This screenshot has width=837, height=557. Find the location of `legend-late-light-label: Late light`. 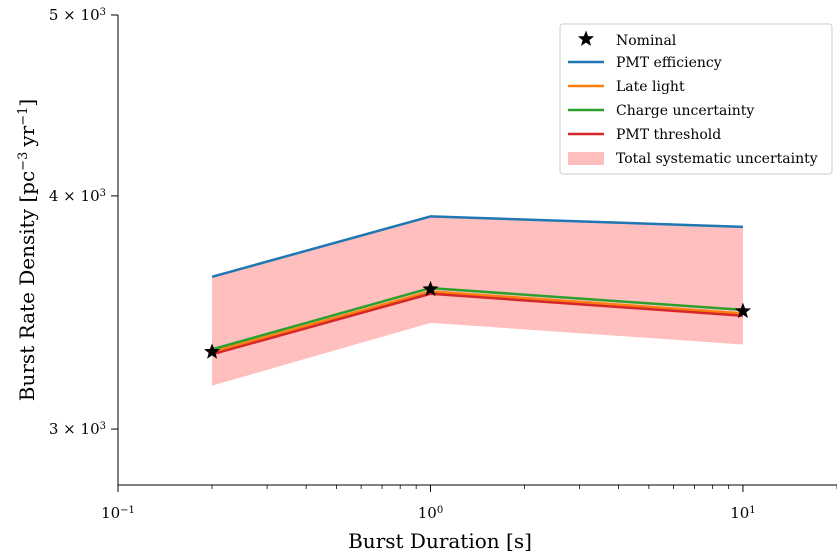

legend-late-light-label: Late light is located at coordinates (650, 87).